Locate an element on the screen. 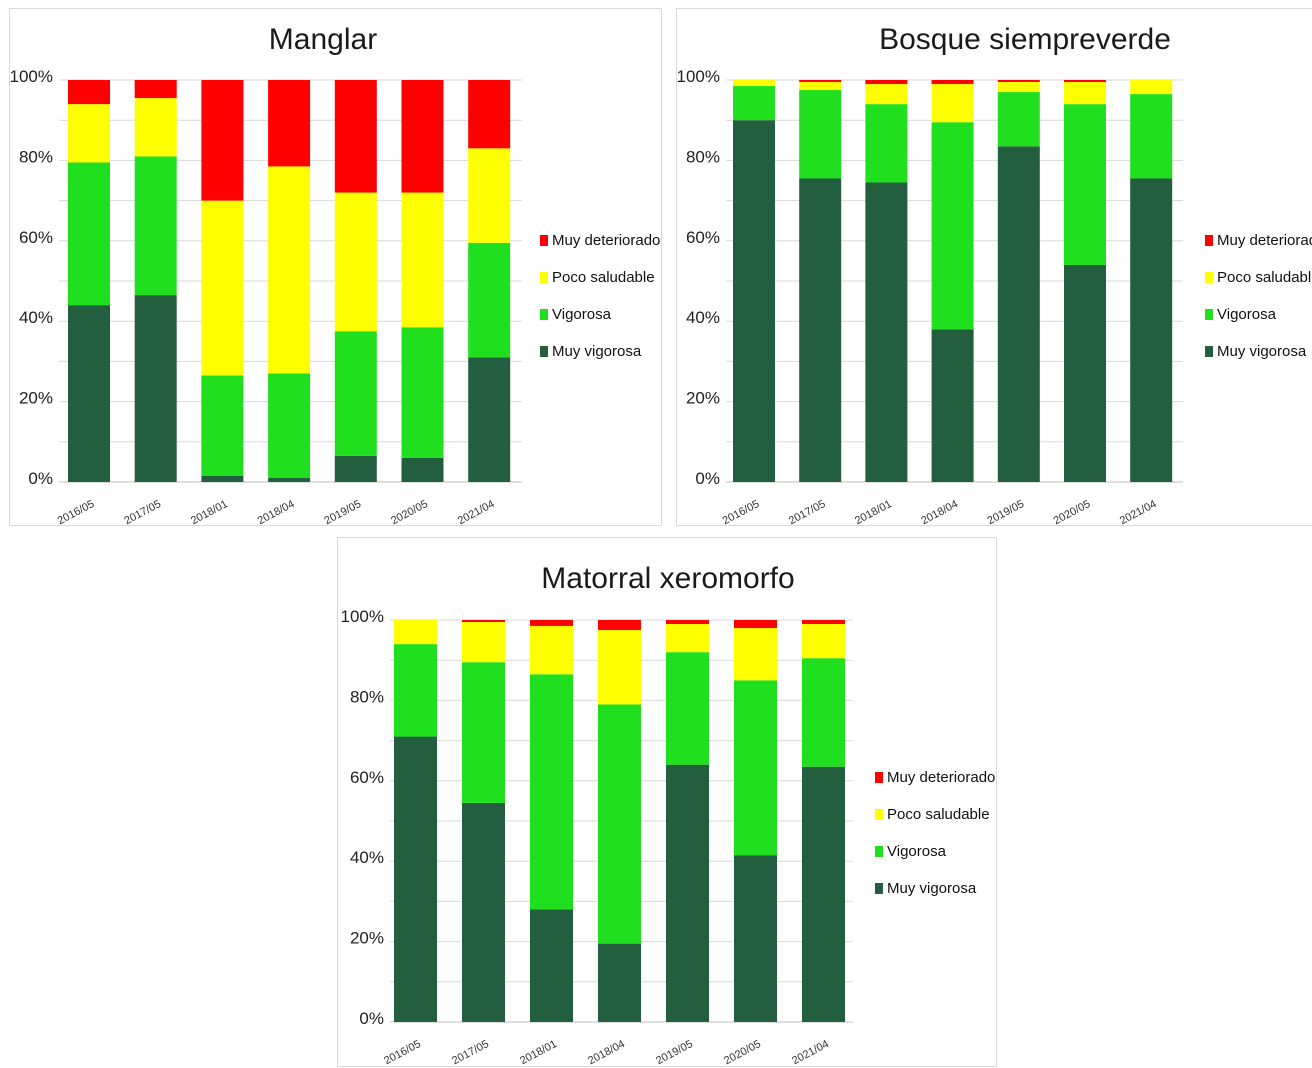 This screenshot has width=1312, height=1068. y-tick-label: 0% is located at coordinates (707, 478).